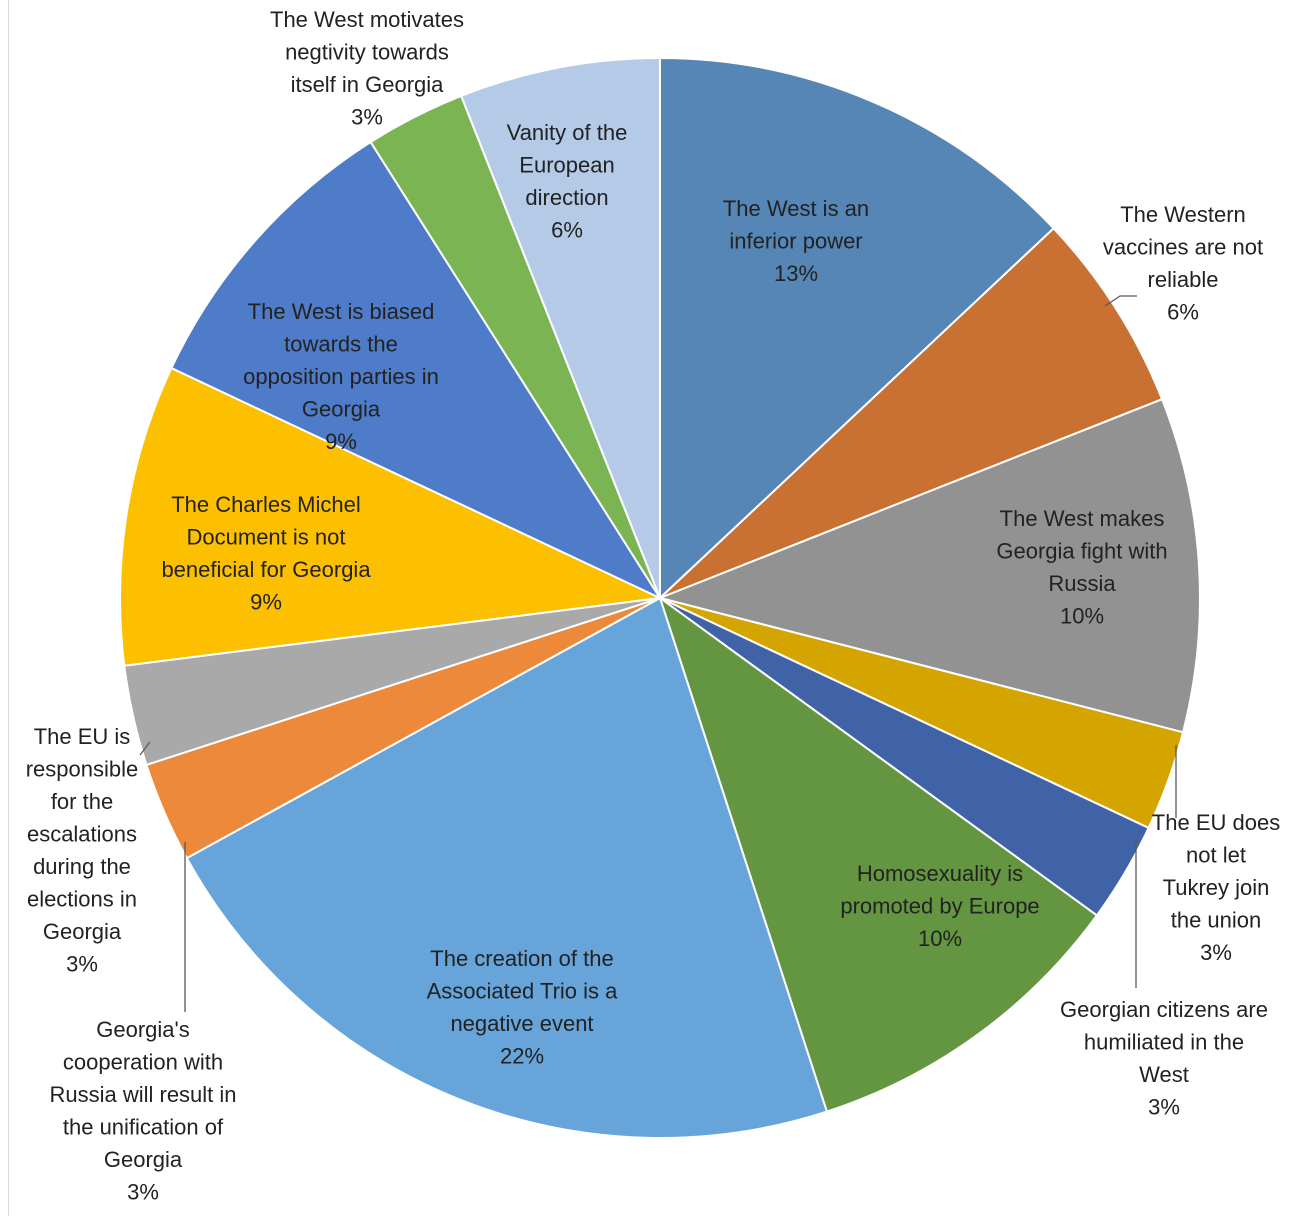 Image resolution: width=1293 pixels, height=1216 pixels. Describe the element at coordinates (560, 327) in the screenshot. I see `pie-slice-vanity-of-the-european-direction` at that location.